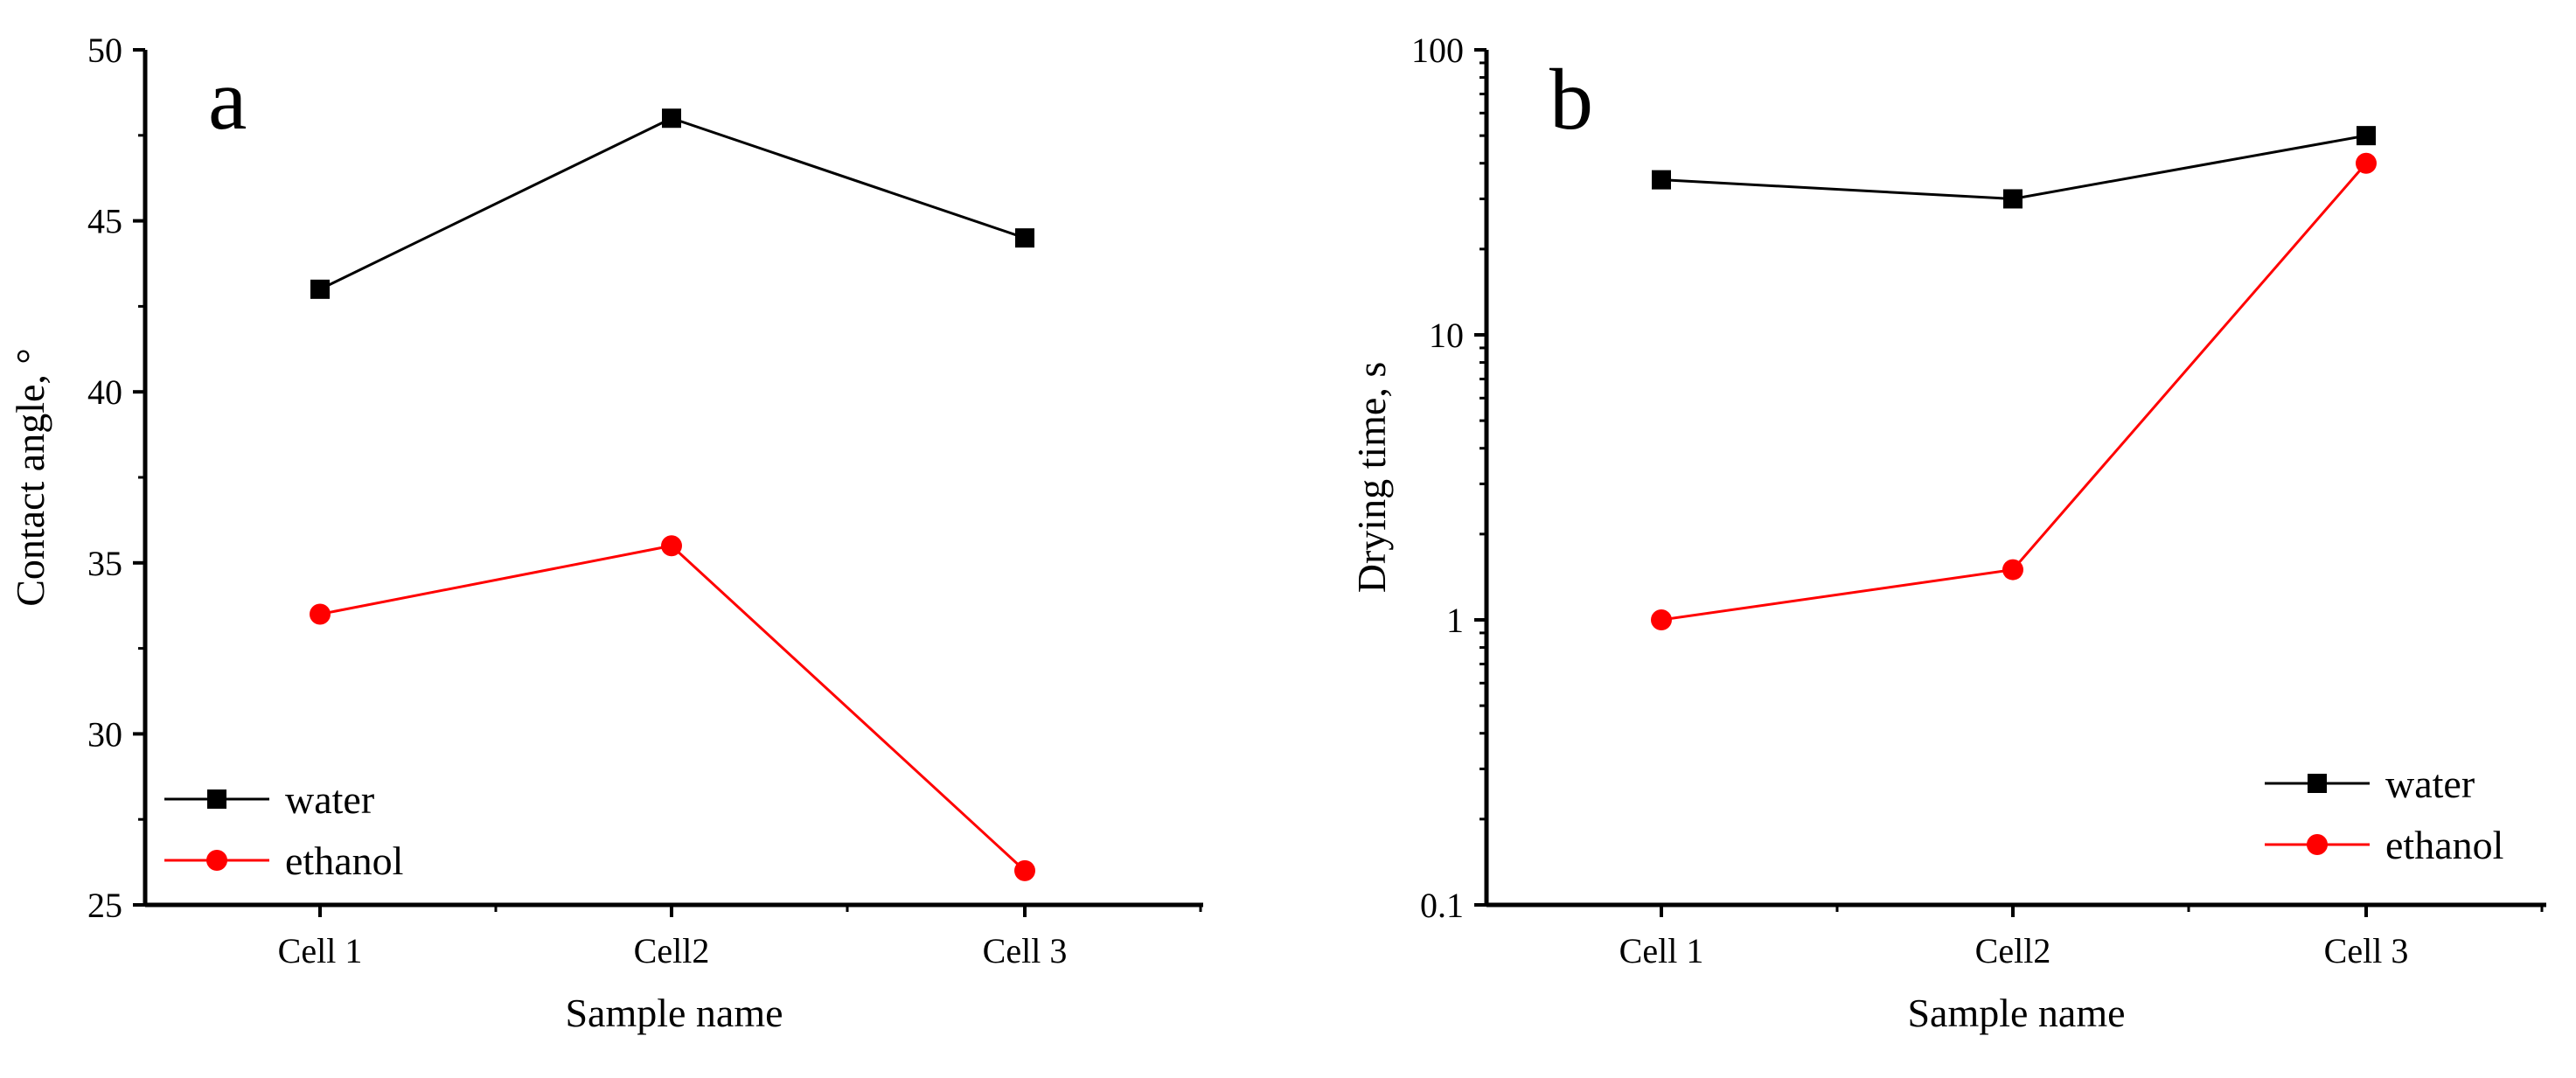 This screenshot has width=2576, height=1078. Describe the element at coordinates (1371, 477) in the screenshot. I see `y-axis-title: Drying time, s` at that location.